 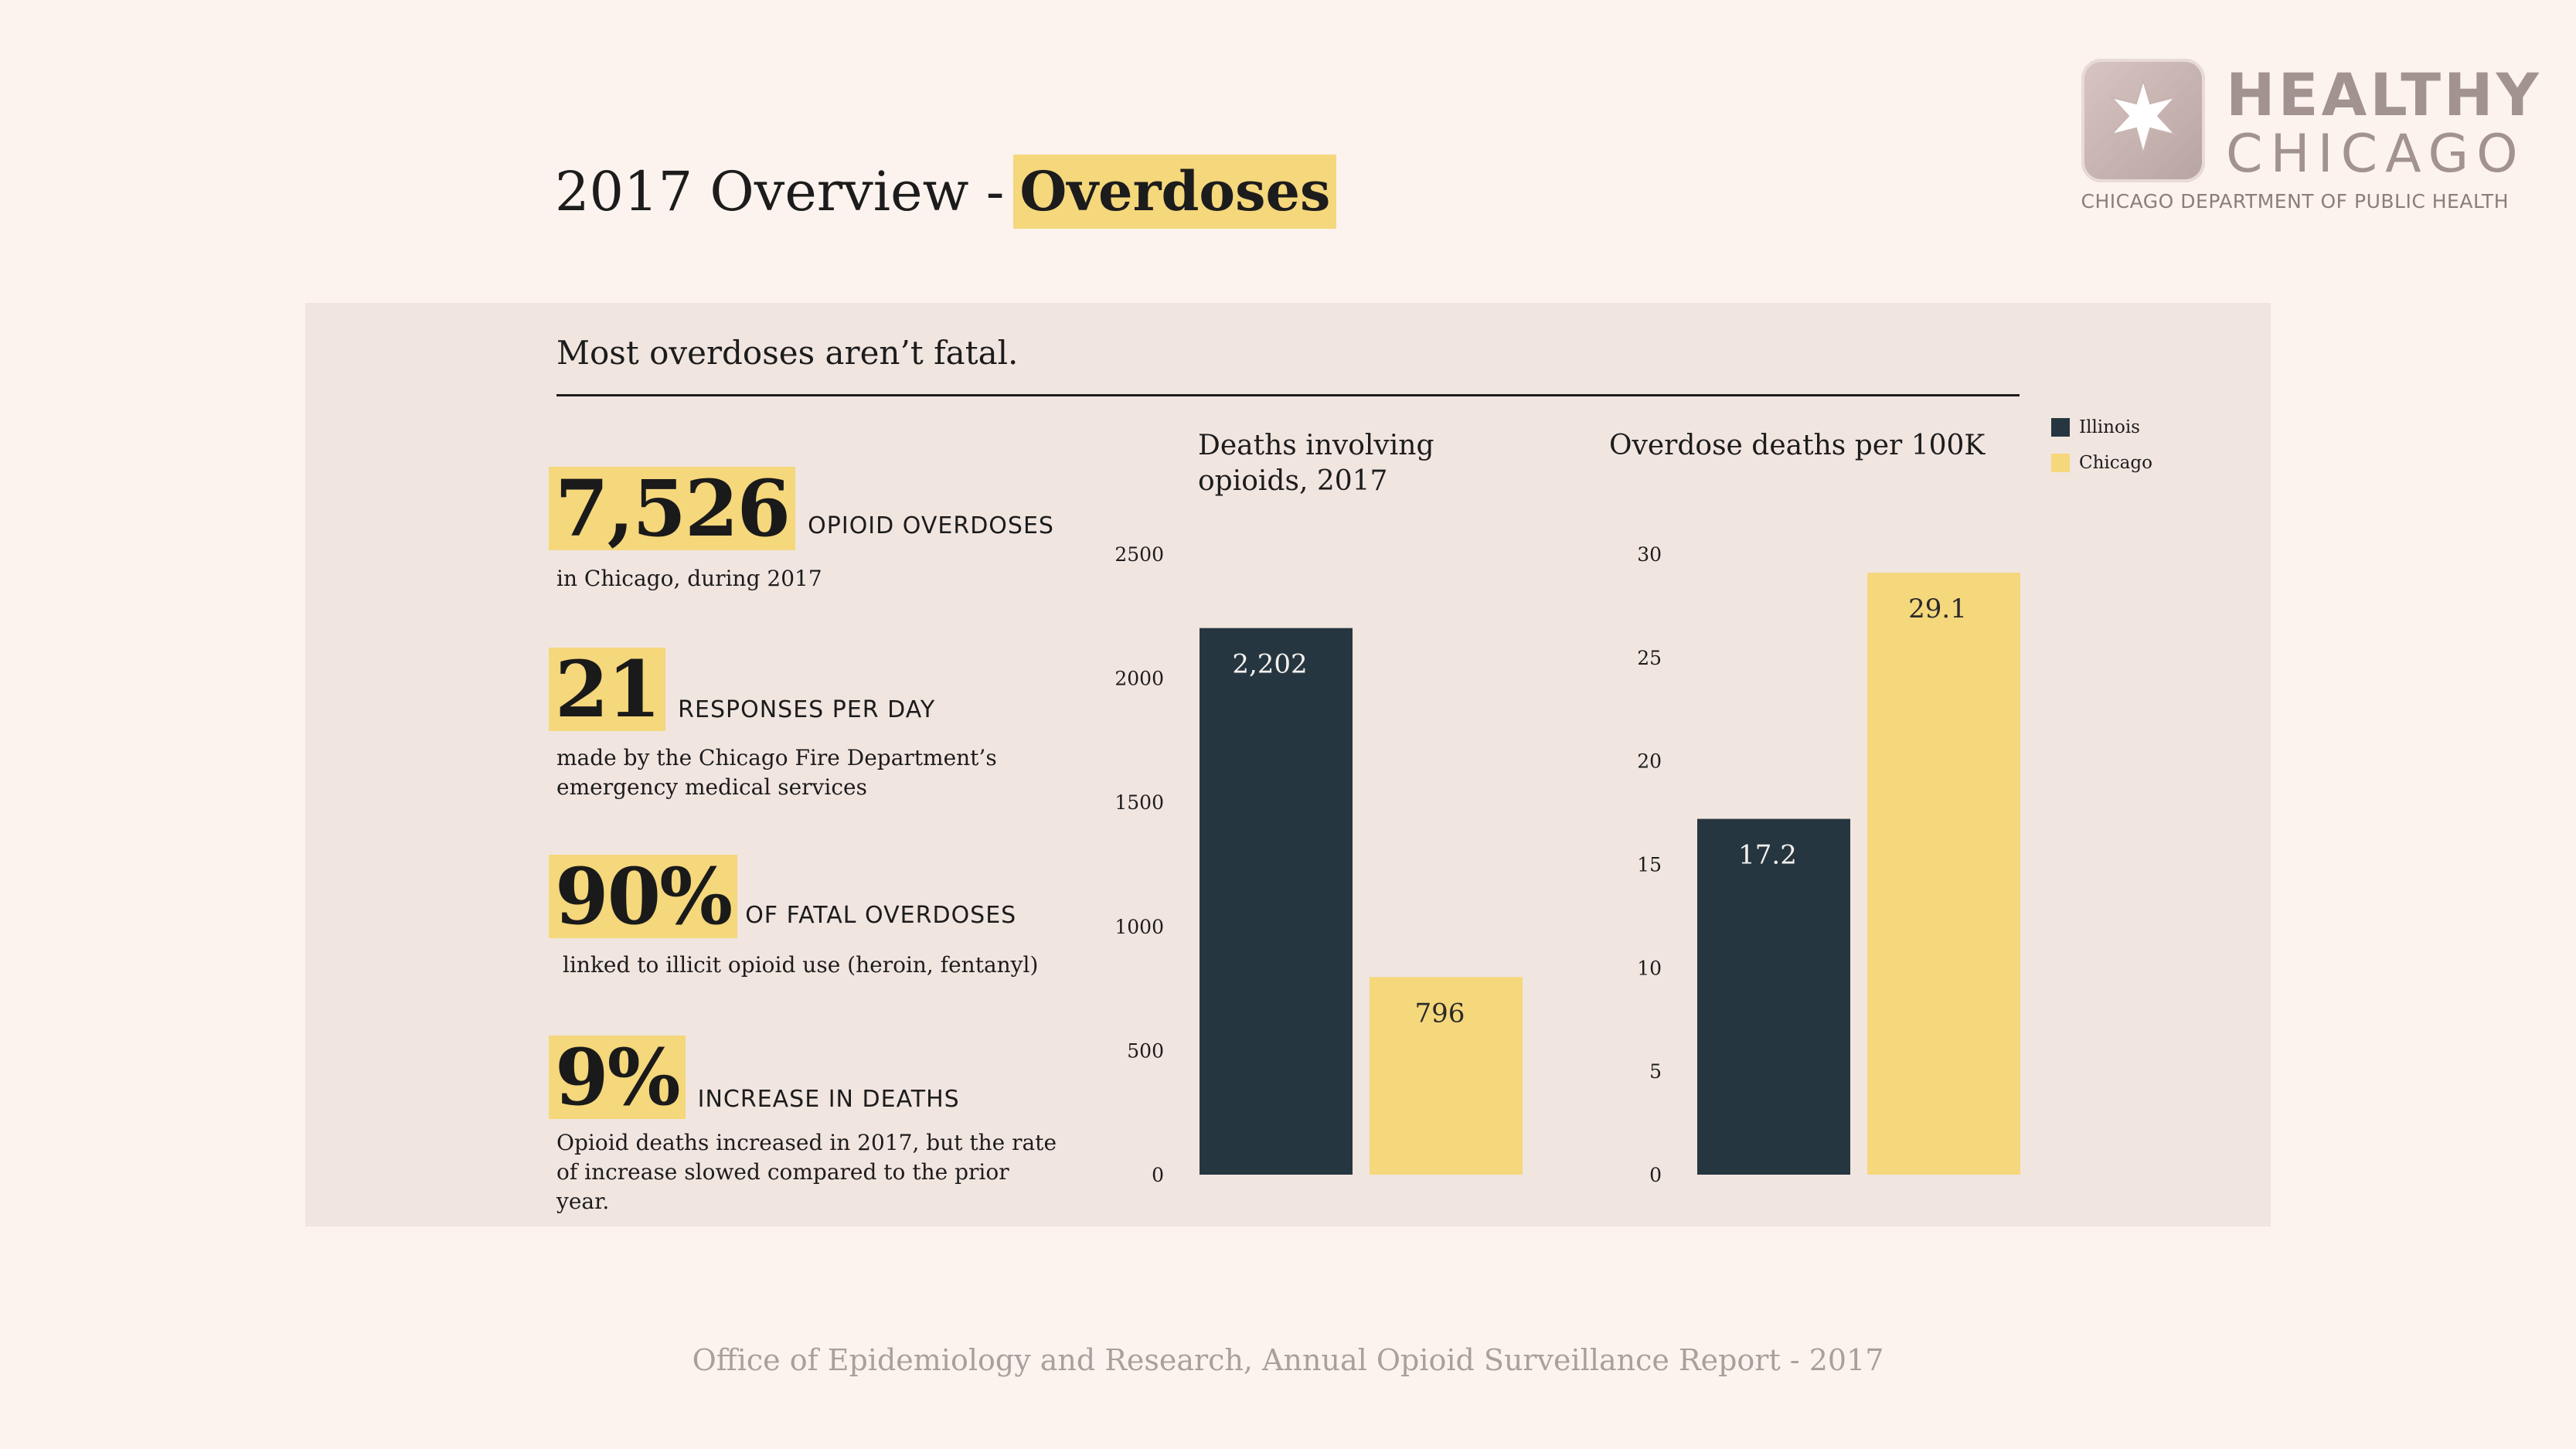 I want to click on page-title-prefix: 2017 Overview -, so click(x=780, y=192).